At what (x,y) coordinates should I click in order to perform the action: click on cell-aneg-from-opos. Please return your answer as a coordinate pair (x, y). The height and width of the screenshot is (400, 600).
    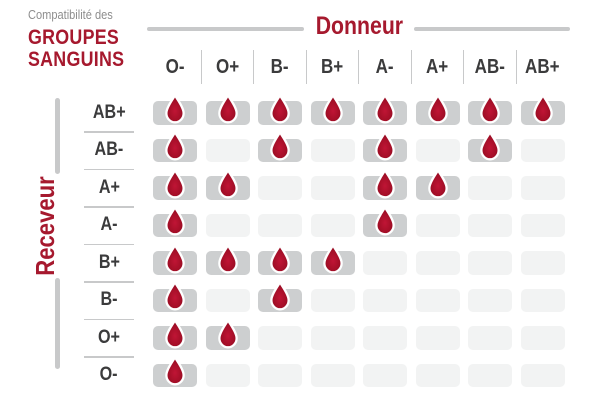
    Looking at the image, I should click on (227, 225).